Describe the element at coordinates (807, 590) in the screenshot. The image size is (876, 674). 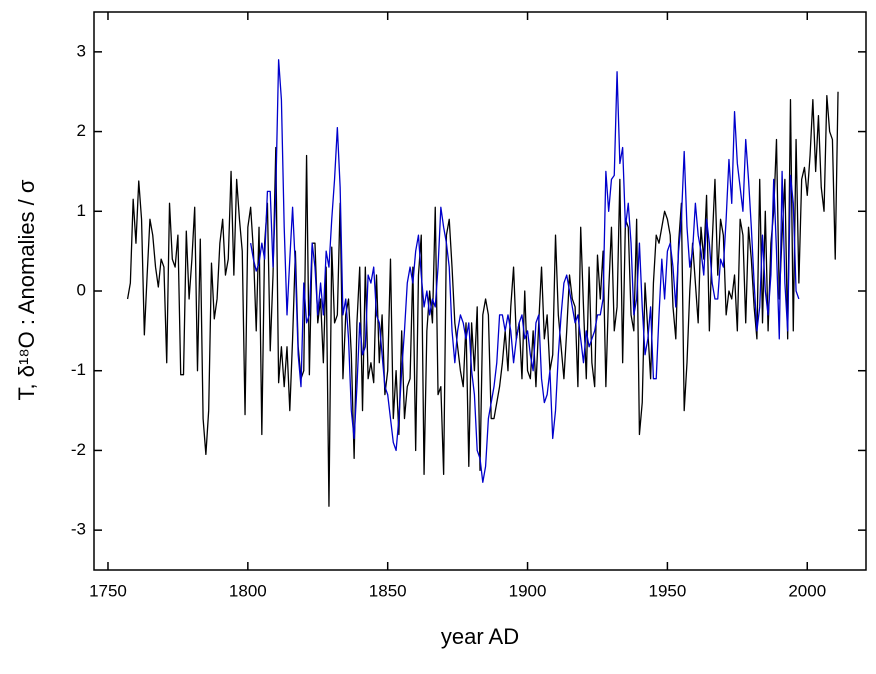
I see `x-tick-label: 2000` at that location.